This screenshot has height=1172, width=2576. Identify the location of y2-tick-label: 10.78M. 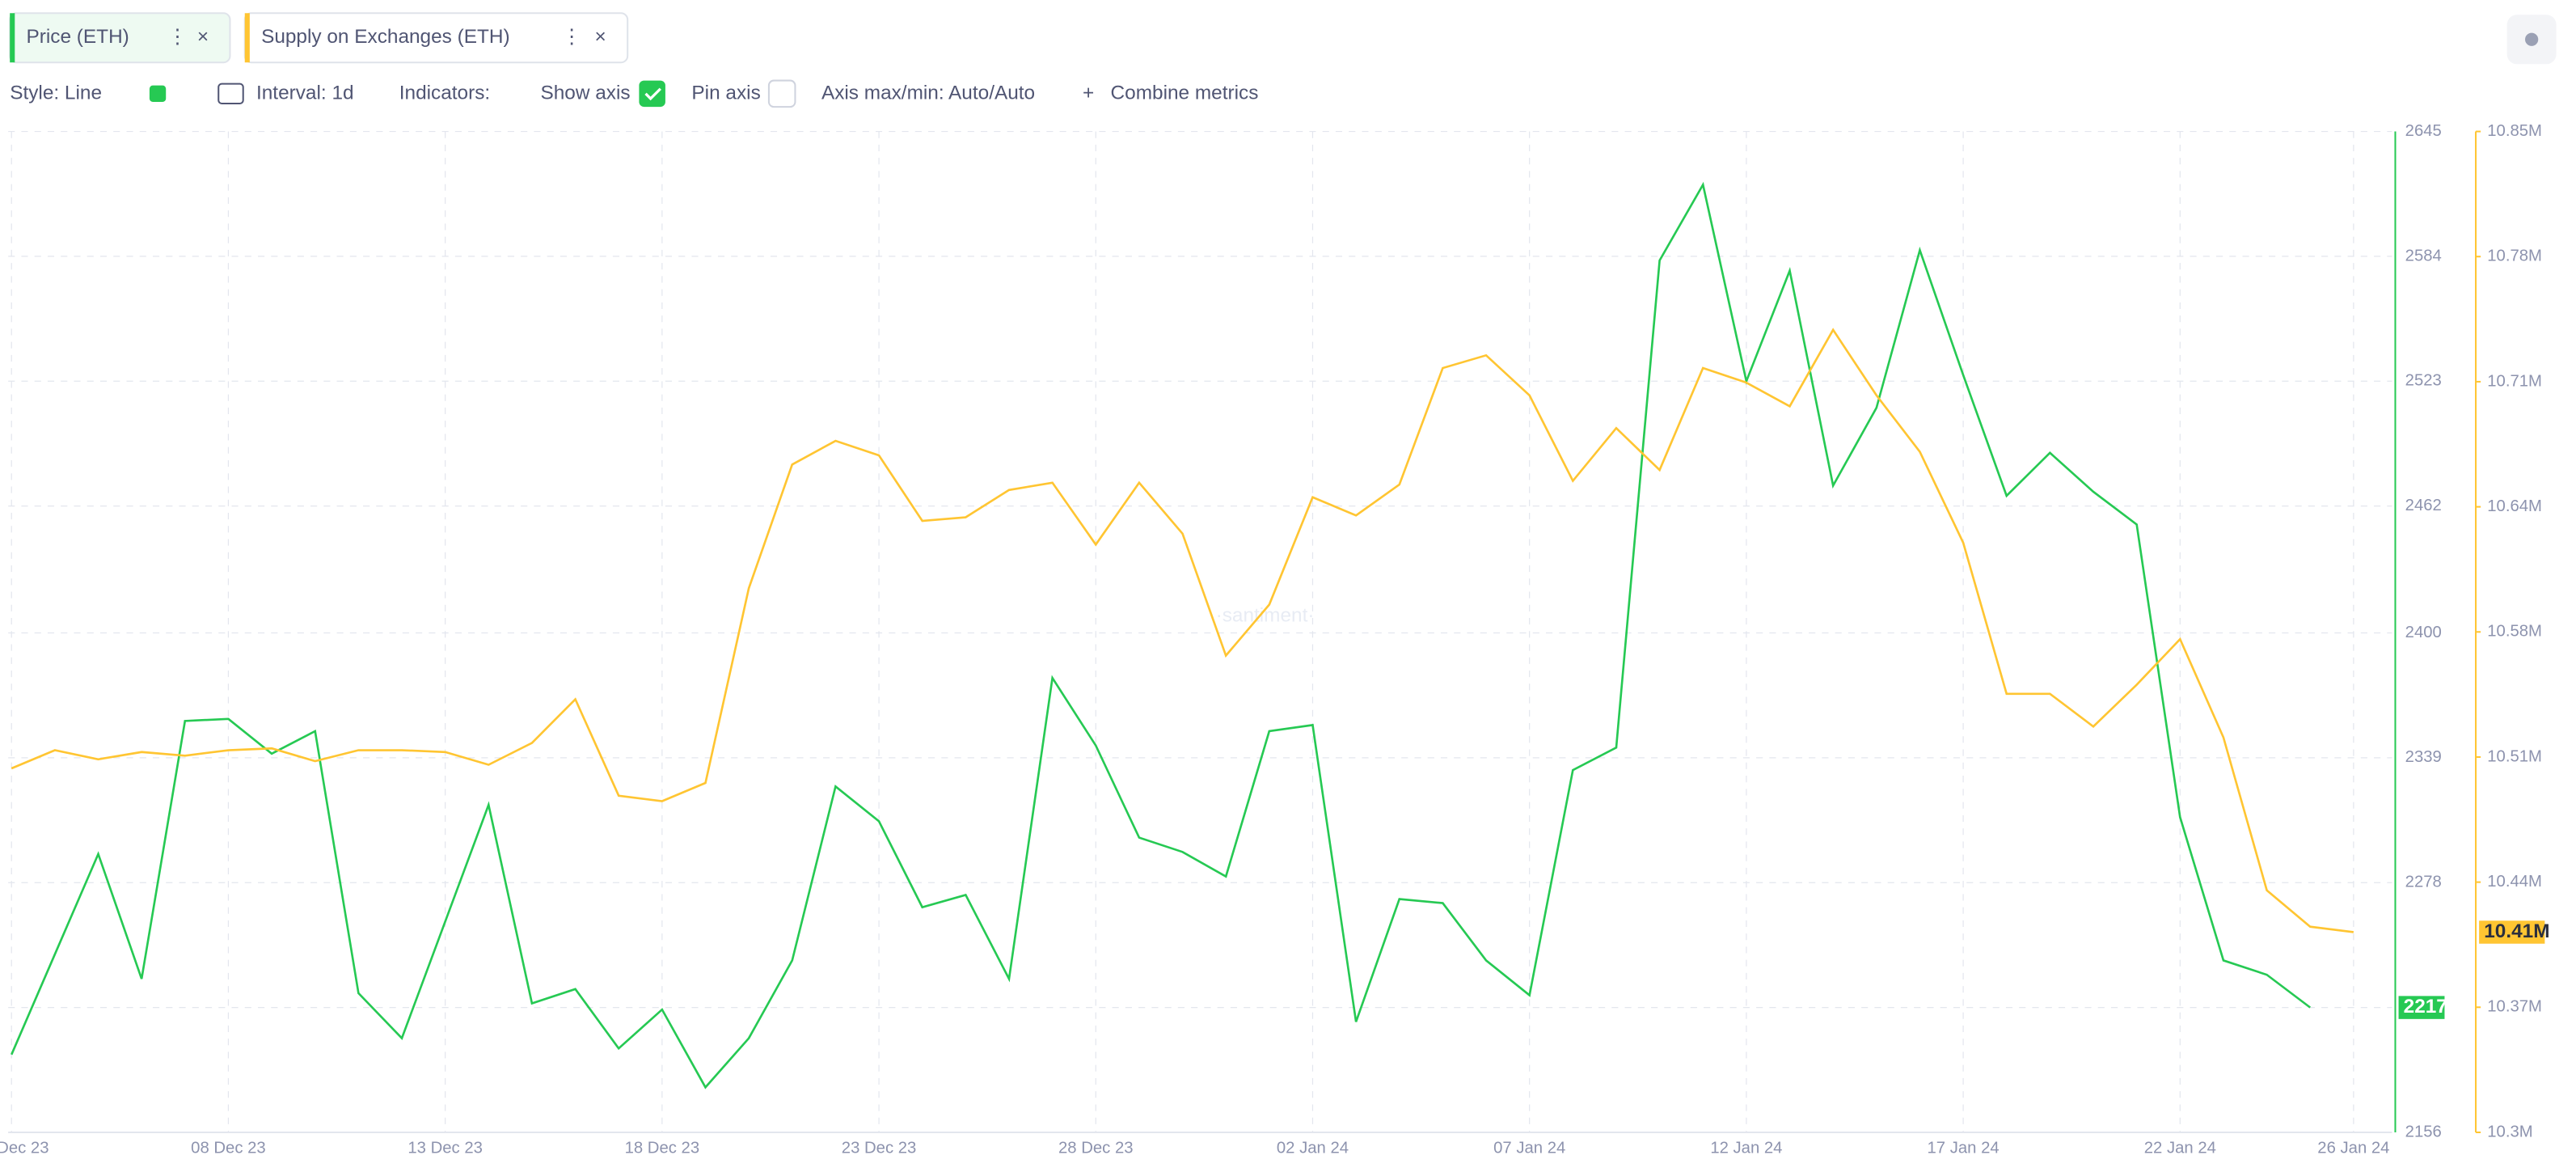
(2514, 256).